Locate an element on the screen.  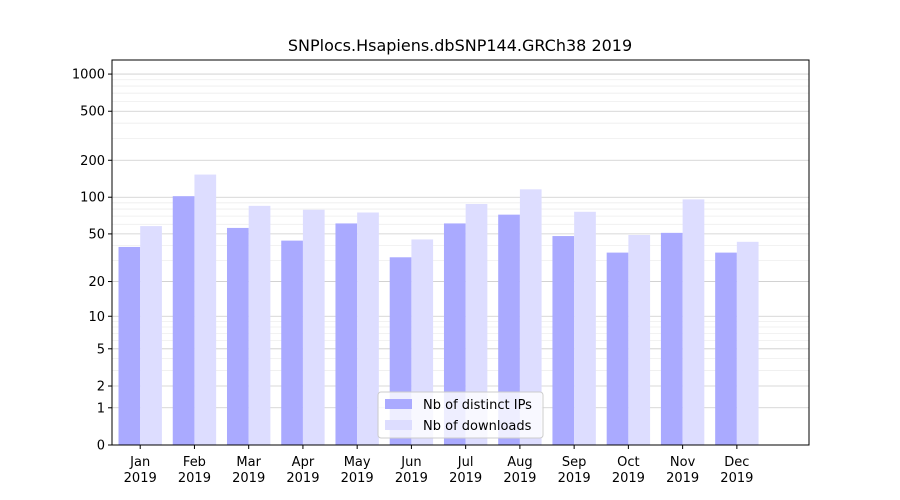
x-tick-label: Mar 2019 is located at coordinates (248, 470).